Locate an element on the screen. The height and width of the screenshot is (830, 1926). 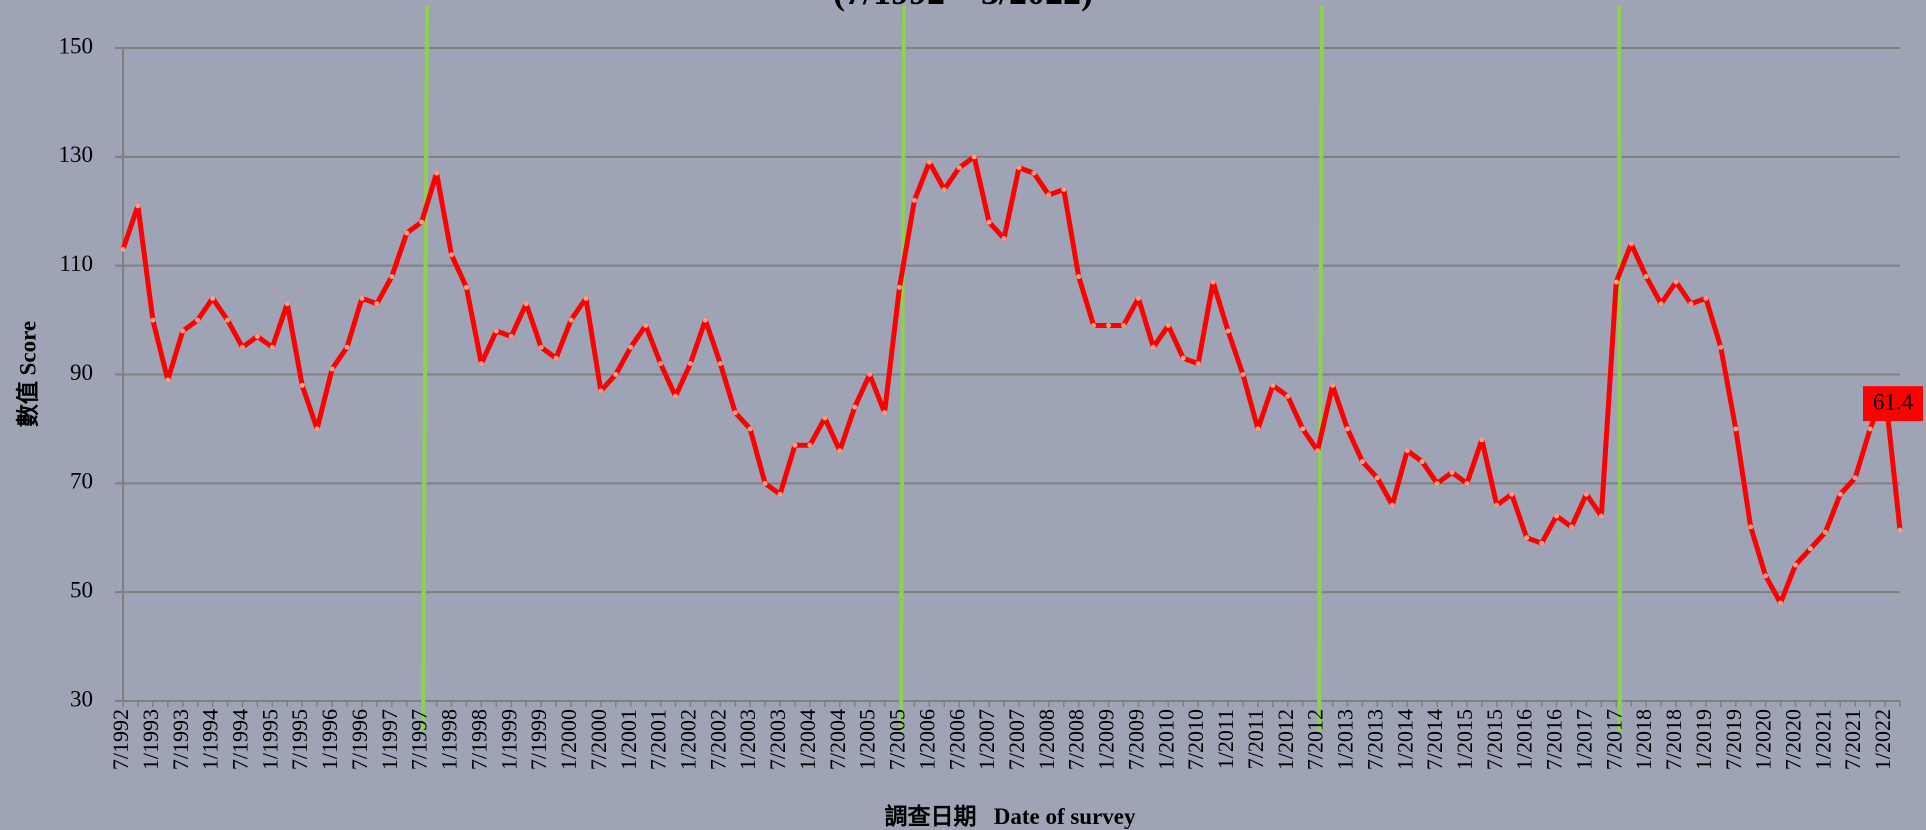
x-tick-label: 1/2008 is located at coordinates (1046, 739).